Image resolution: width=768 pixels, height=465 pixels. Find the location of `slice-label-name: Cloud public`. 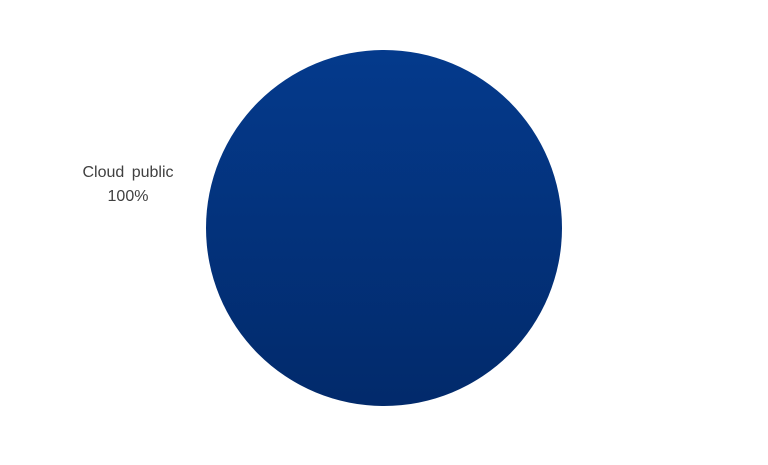

slice-label-name: Cloud public is located at coordinates (127, 172).